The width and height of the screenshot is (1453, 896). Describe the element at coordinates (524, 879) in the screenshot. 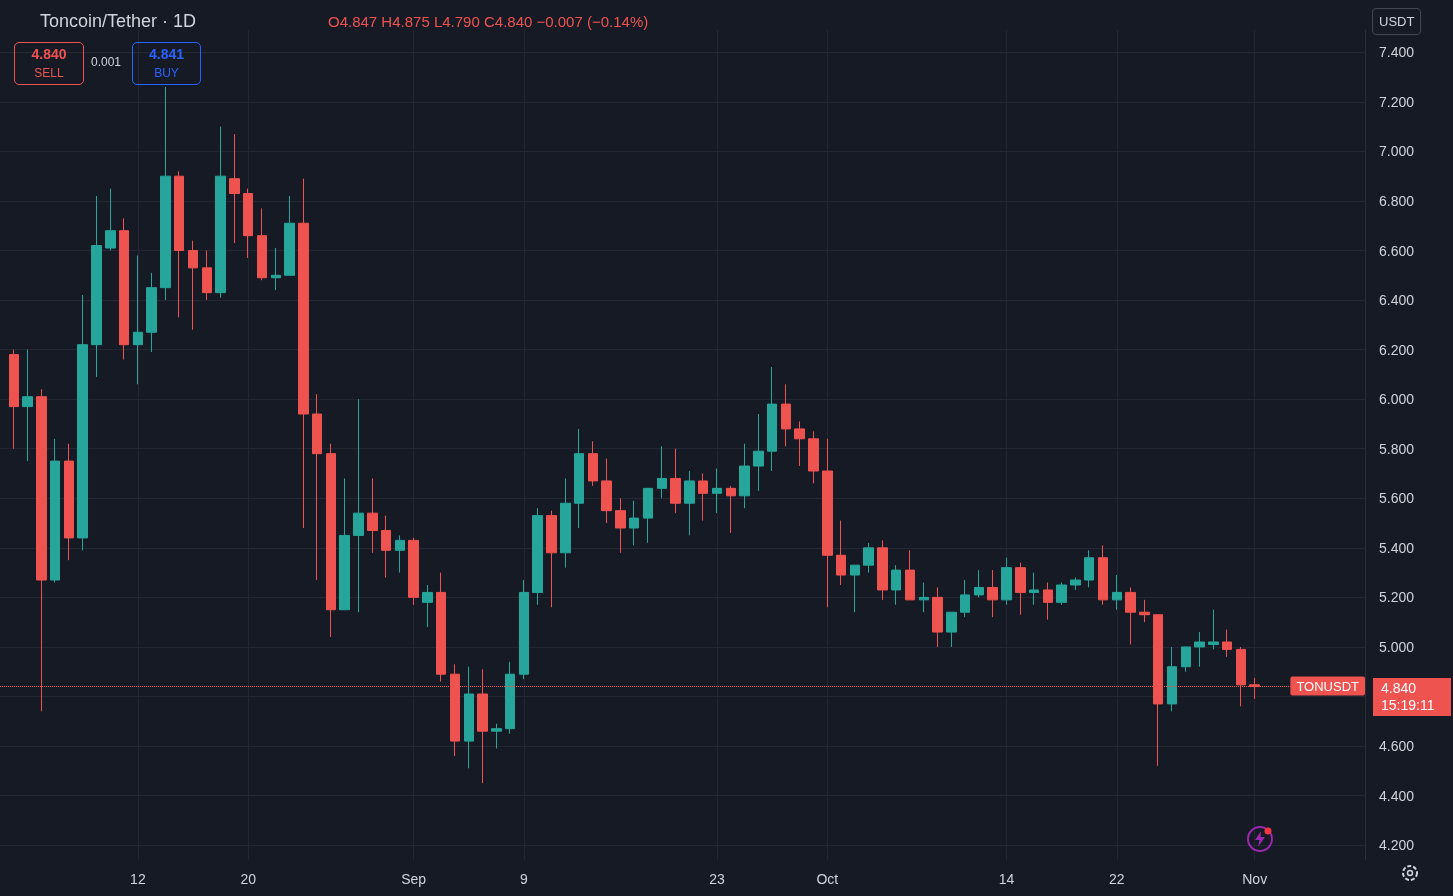

I see `x-tick-label: 9` at that location.